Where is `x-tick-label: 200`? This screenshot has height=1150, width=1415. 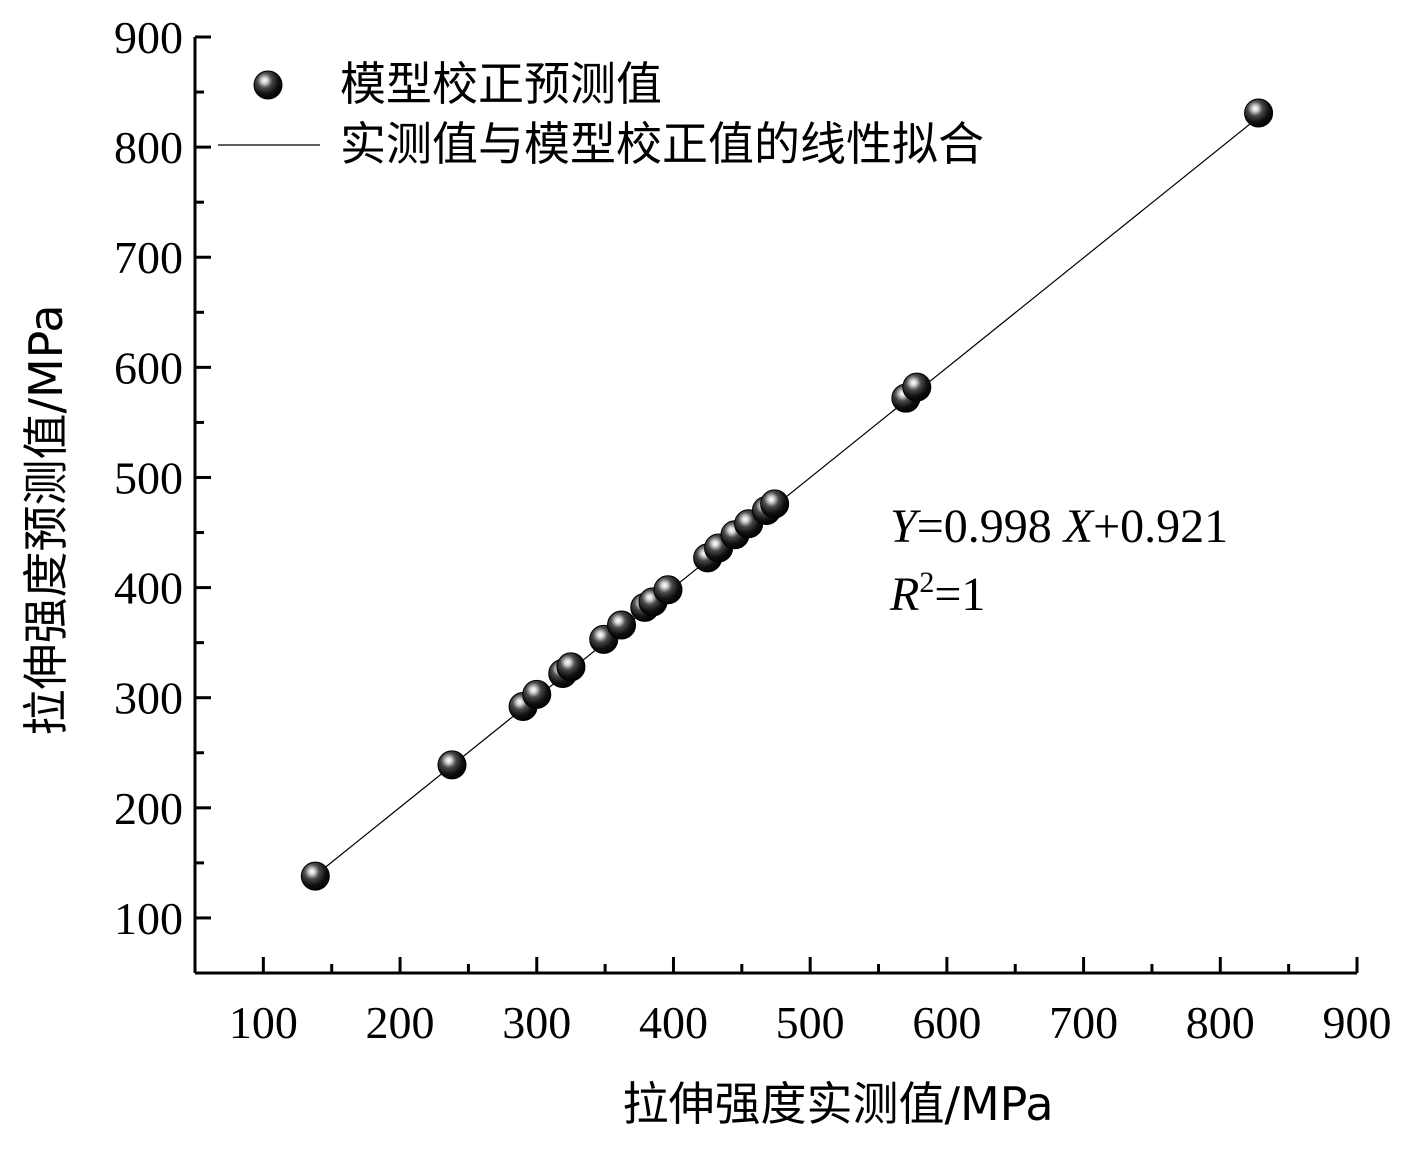 x-tick-label: 200 is located at coordinates (400, 1022).